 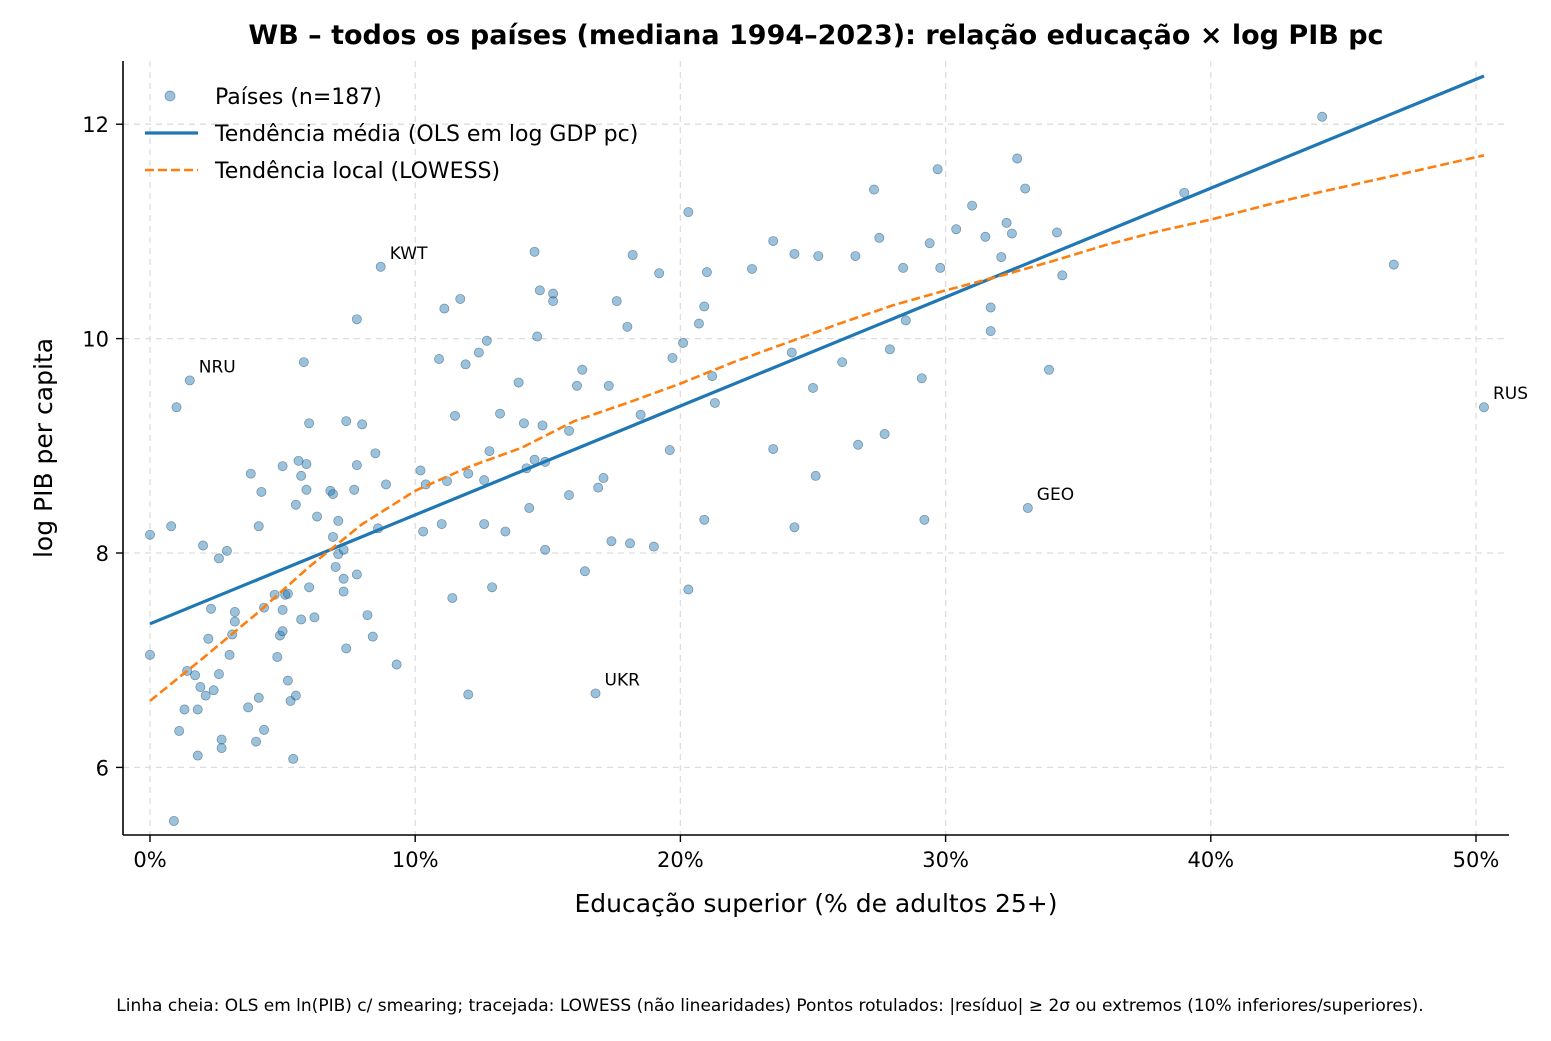 What do you see at coordinates (415, 860) in the screenshot?
I see `x-tick-label: 10%` at bounding box center [415, 860].